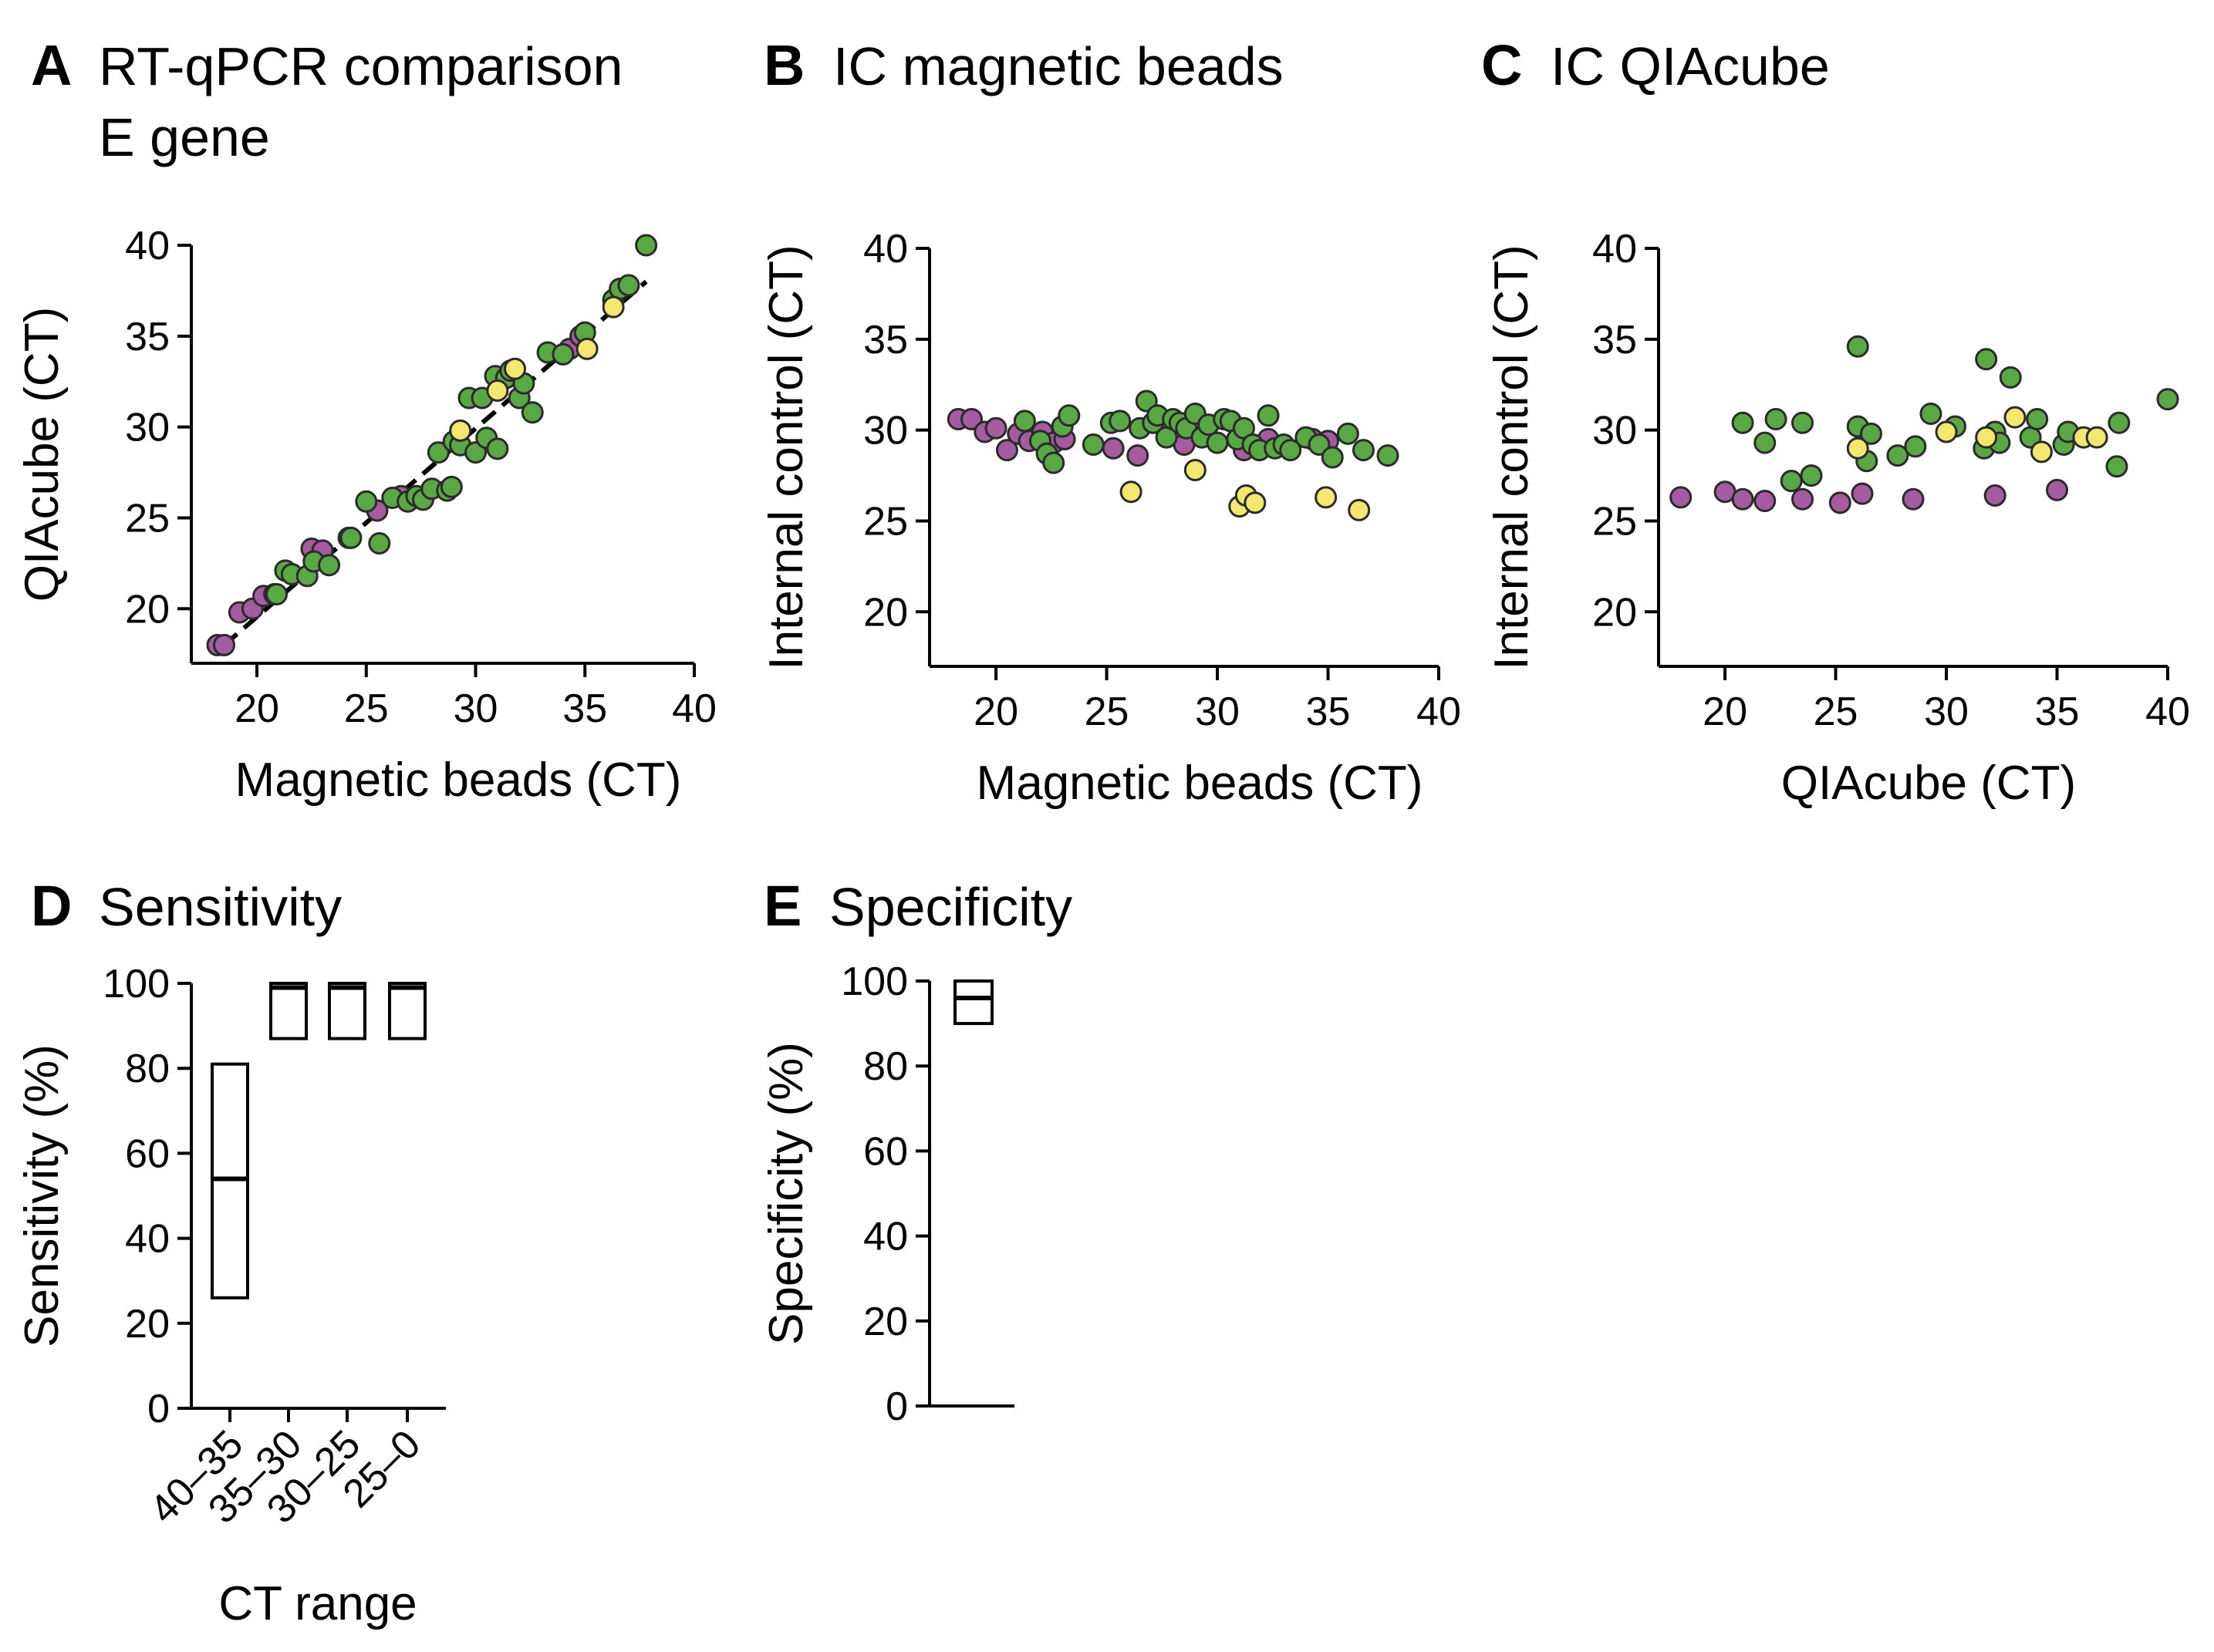 This screenshot has width=2214, height=1652. I want to click on panel-d-letter: D, so click(51, 906).